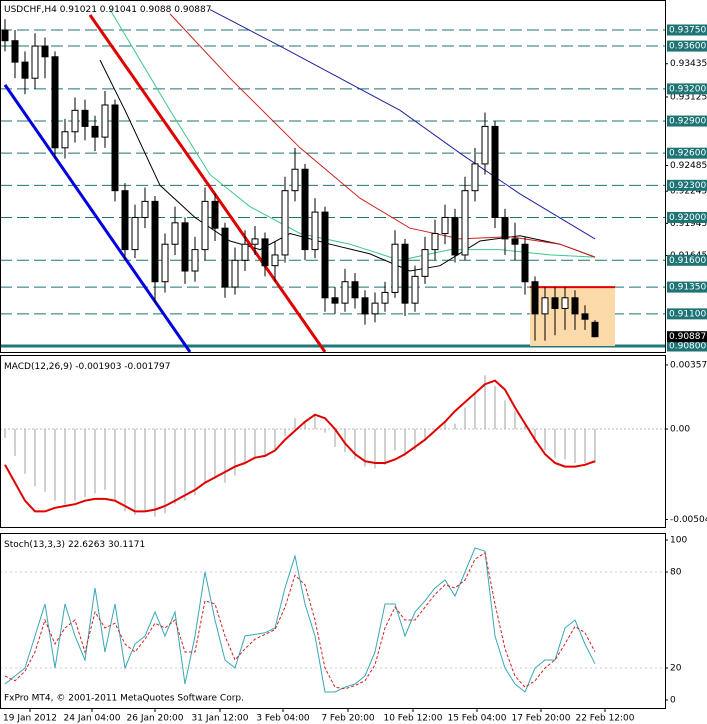 The image size is (707, 724). What do you see at coordinates (147, 367) in the screenshot?
I see `signal-last: -0.001797` at bounding box center [147, 367].